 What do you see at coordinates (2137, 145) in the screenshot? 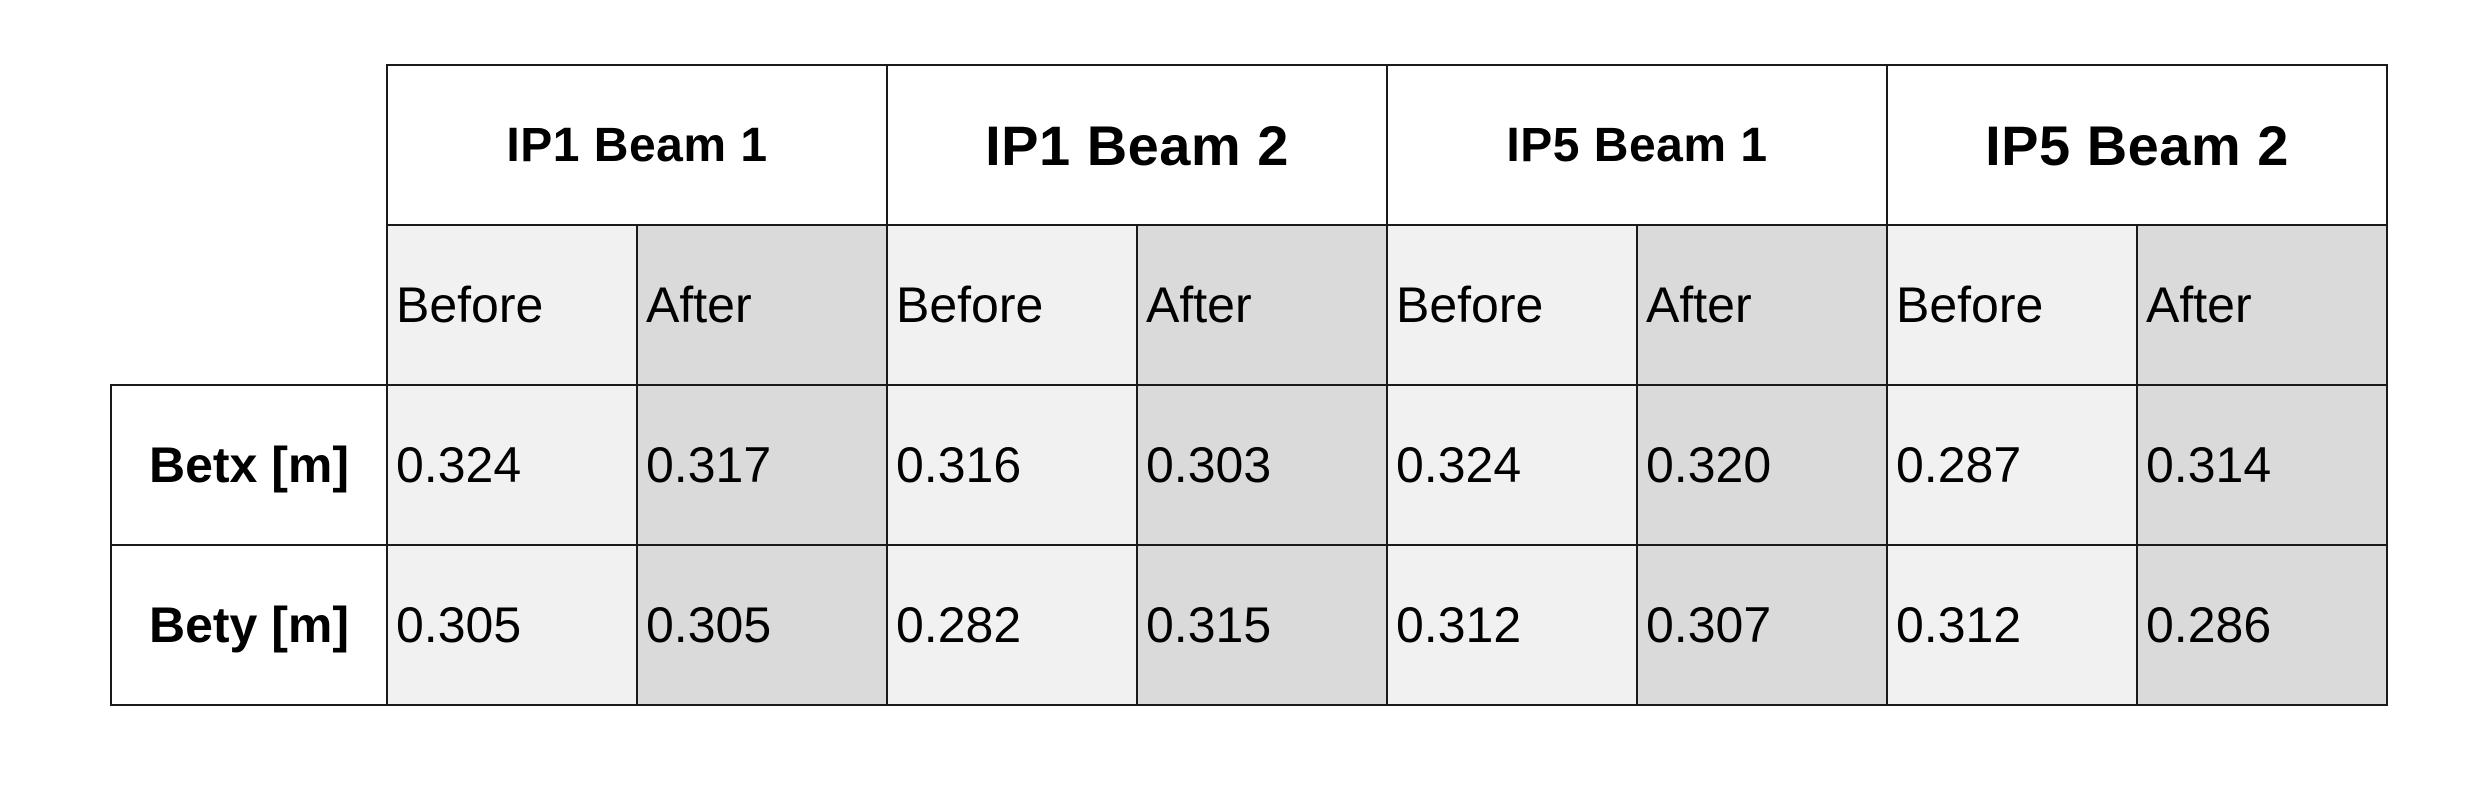
I see `group-header-ip5-beam2: IP5 Beam 2` at bounding box center [2137, 145].